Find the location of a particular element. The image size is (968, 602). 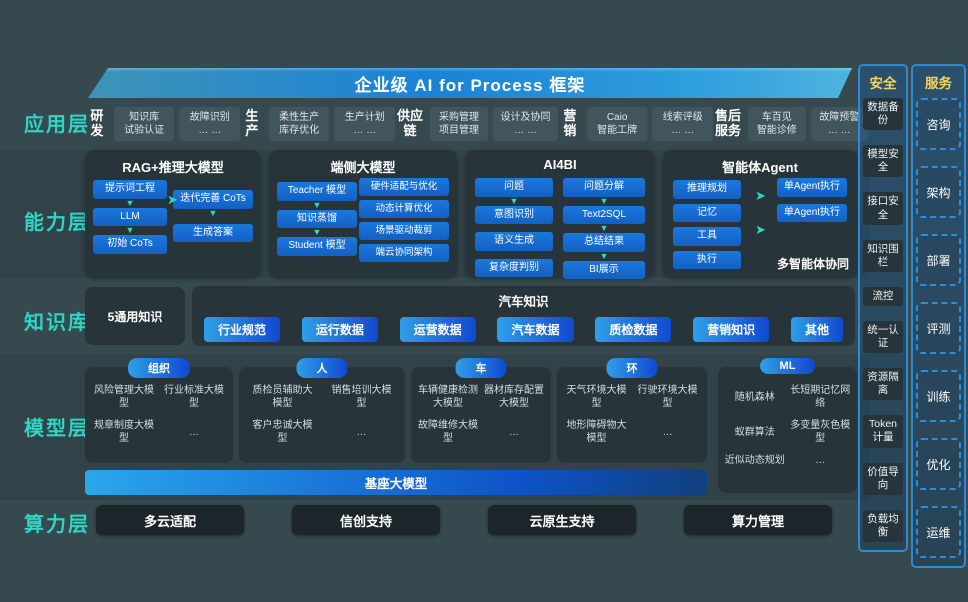

layer-label-knowledge: 知识库 is located at coordinates (57, 323).